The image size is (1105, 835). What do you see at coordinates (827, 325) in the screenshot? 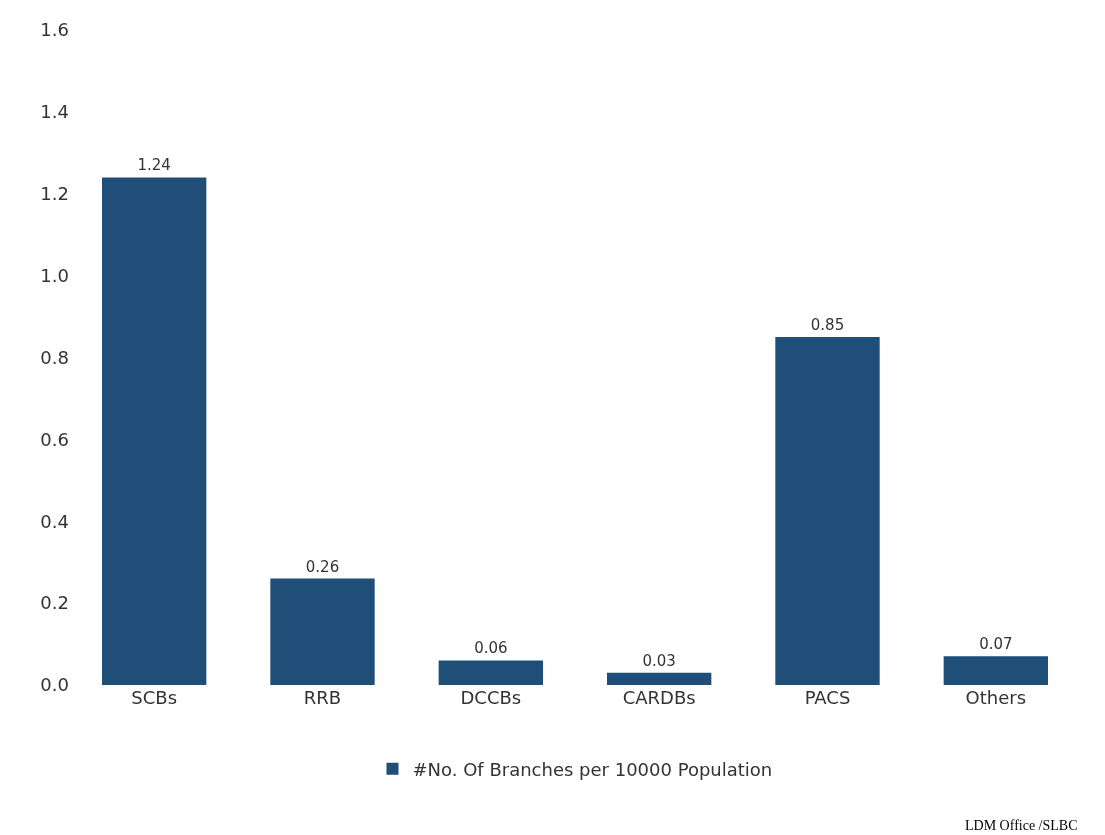
I see `data-label: 0.85` at bounding box center [827, 325].